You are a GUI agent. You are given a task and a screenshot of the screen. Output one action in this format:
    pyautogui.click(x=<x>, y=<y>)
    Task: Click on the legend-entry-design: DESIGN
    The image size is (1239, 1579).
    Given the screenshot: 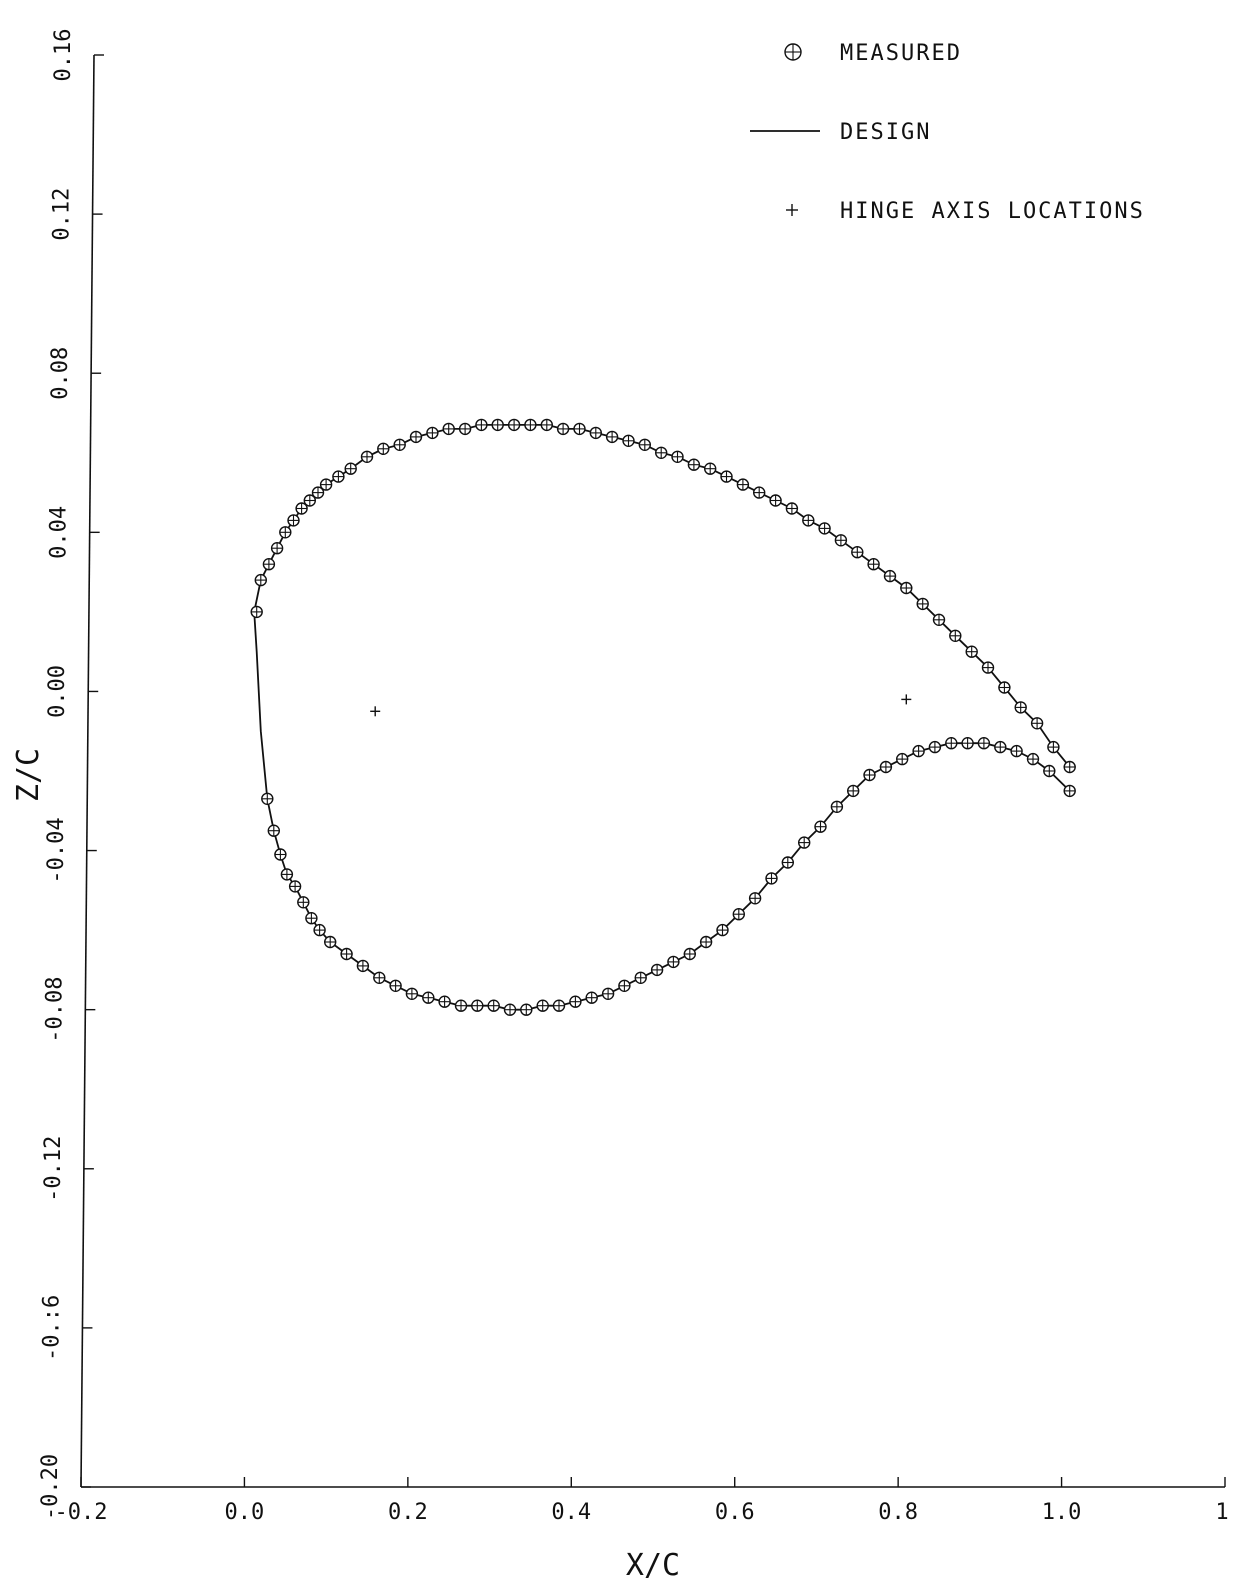 What is the action you would take?
    pyautogui.click(x=840, y=132)
    